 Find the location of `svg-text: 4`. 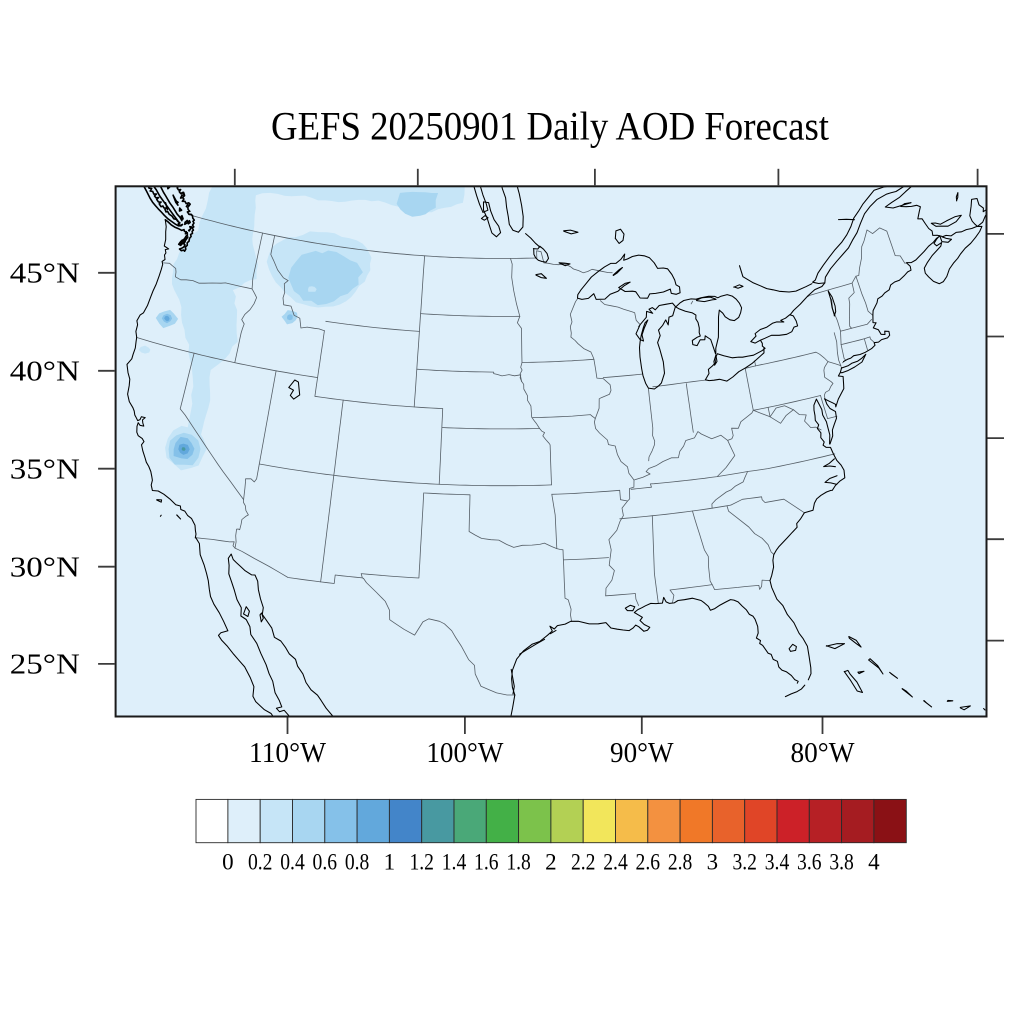

svg-text: 4 is located at coordinates (874, 862).